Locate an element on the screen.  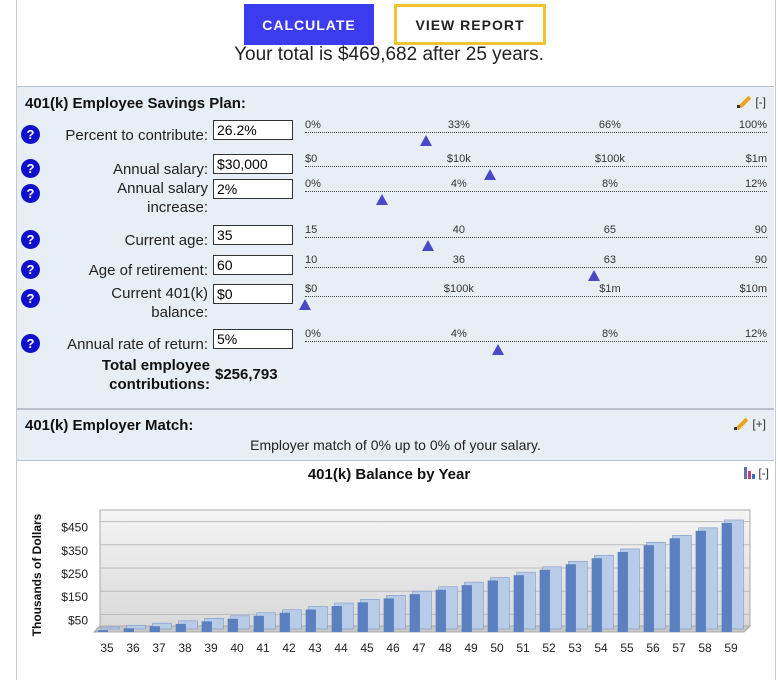
slider-tick-label: 65 is located at coordinates (610, 230).